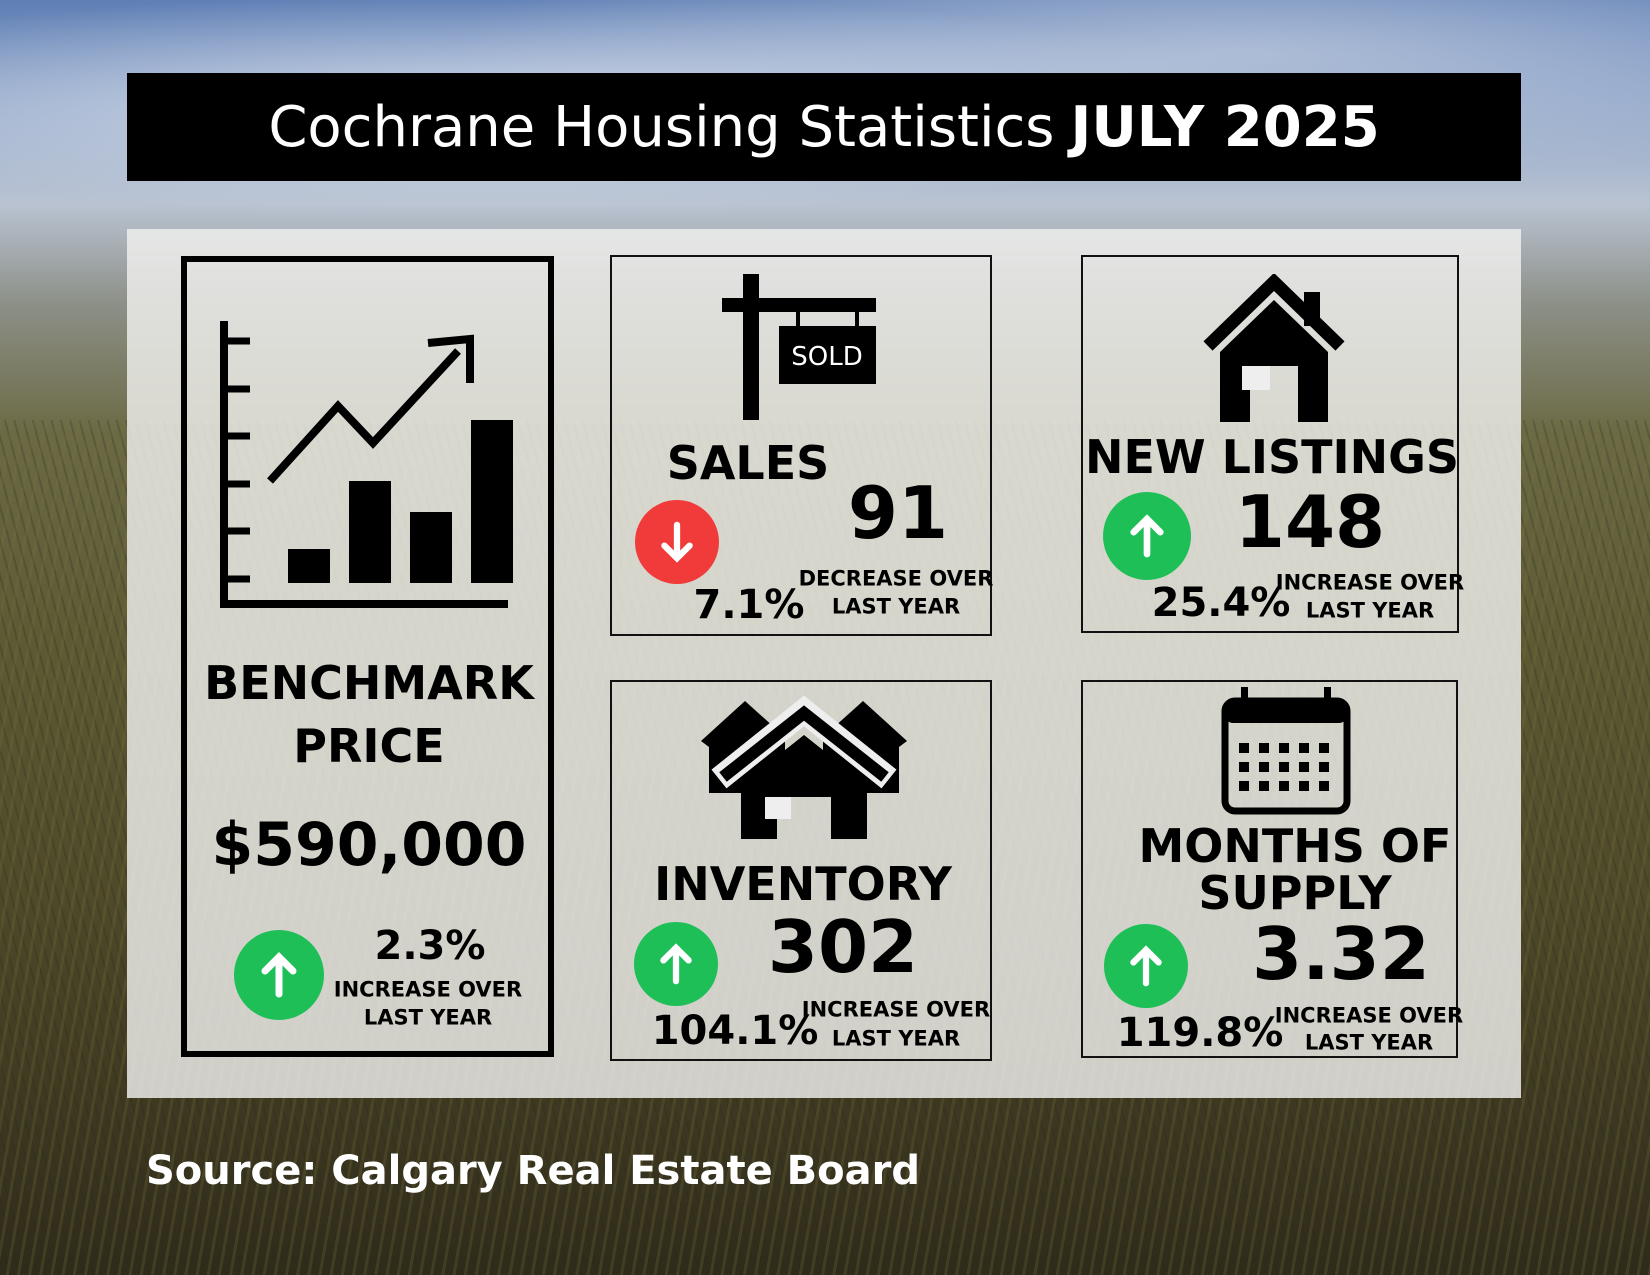  I want to click on new-listings-change: 25.4%, so click(1221, 603).